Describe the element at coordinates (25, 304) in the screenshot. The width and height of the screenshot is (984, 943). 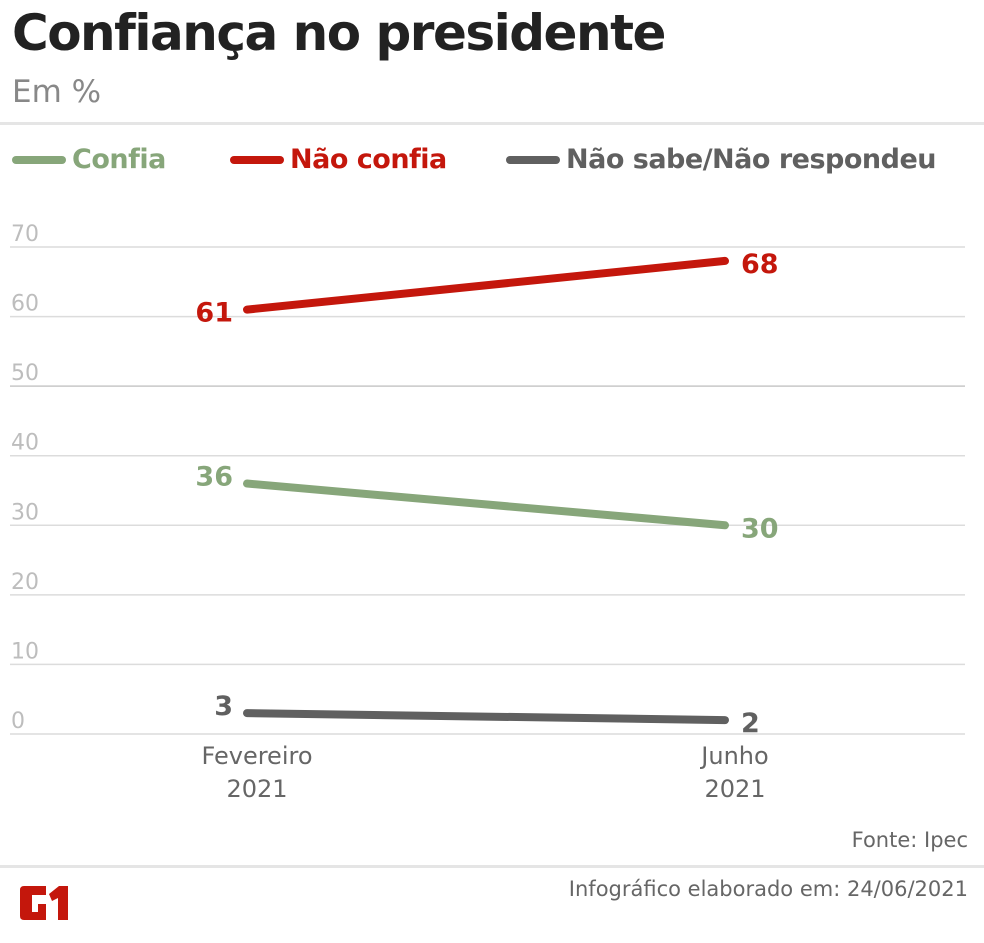
I see `y-tick-label-60: 60` at that location.